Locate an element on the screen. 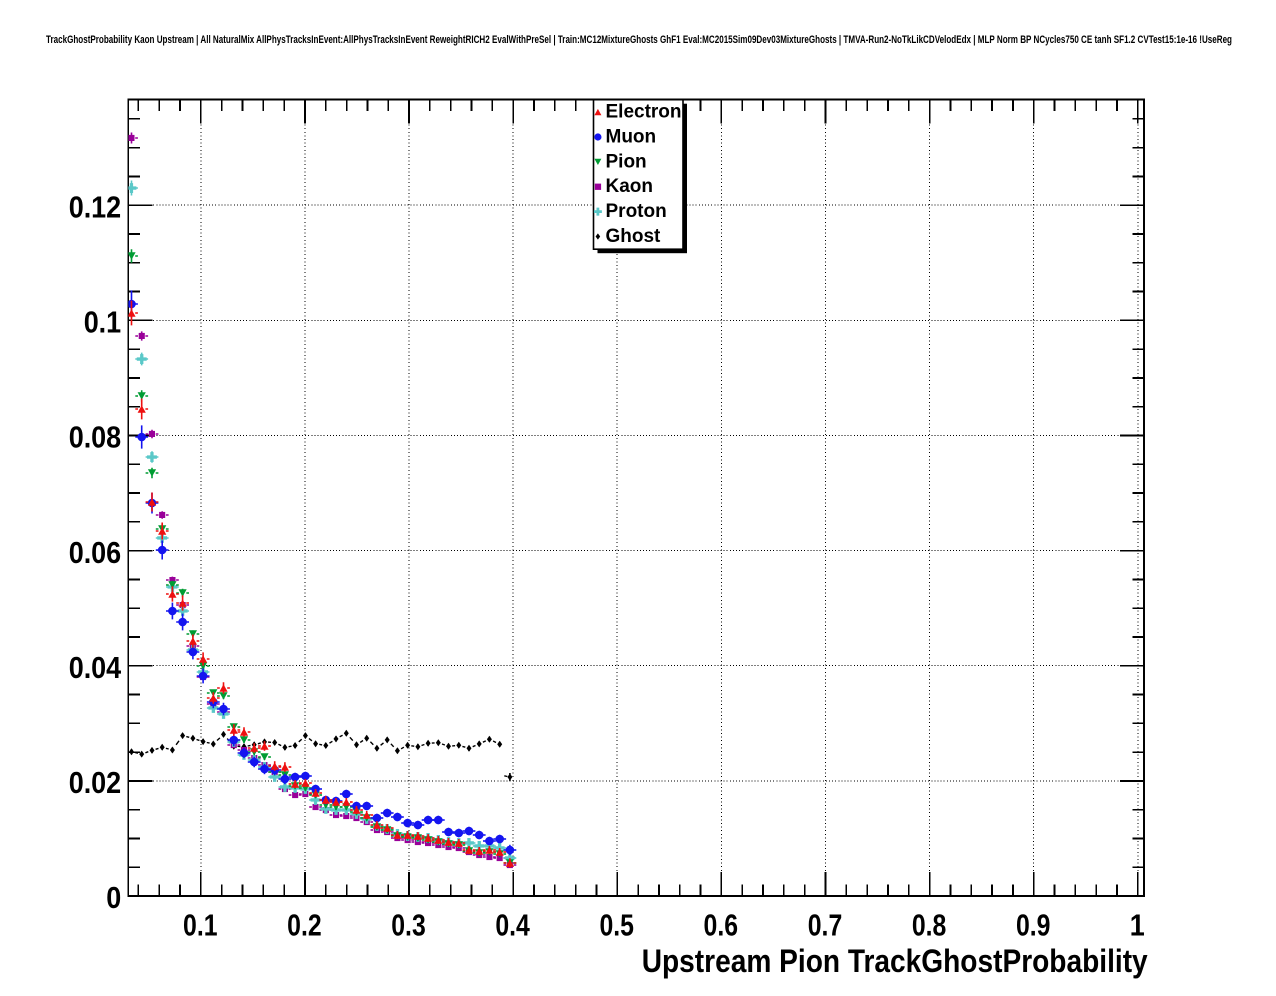 The height and width of the screenshot is (996, 1276). svg-text: 0.3 is located at coordinates (408, 925).